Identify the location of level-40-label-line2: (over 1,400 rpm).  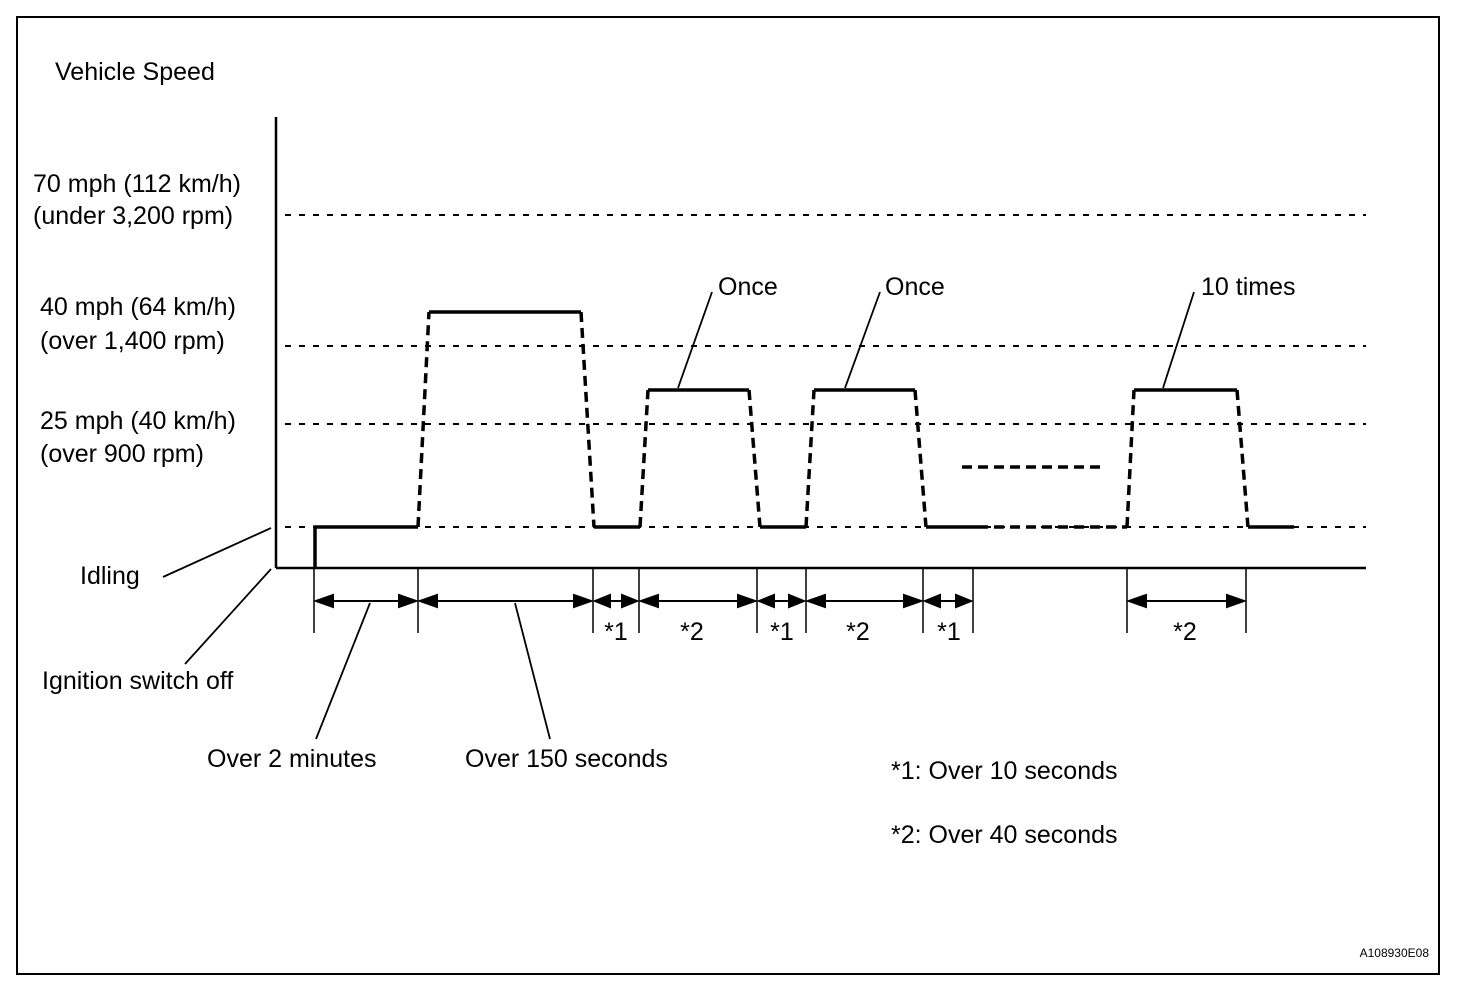
(132, 341).